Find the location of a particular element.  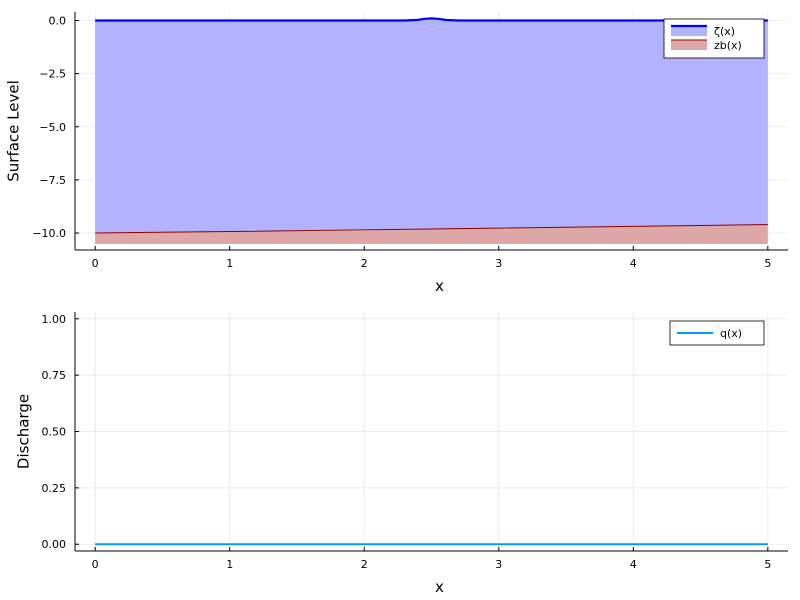

y-axis-title: Surface Level is located at coordinates (14, 131).